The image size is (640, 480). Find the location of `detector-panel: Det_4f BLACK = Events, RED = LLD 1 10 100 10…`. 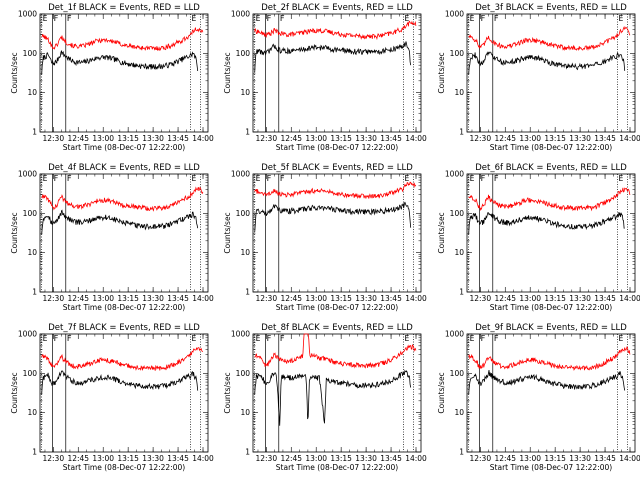

detector-panel: Det_4f BLACK = Events, RED = LLD 1 10 100 10… is located at coordinates (107, 240).